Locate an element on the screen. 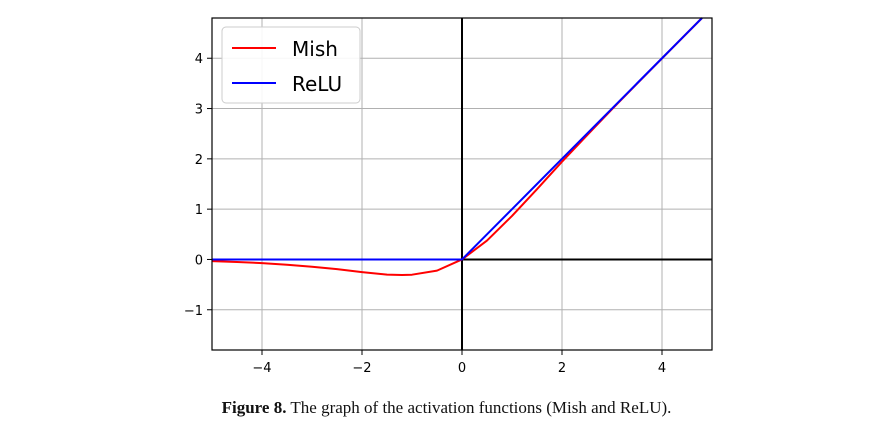  legend-relu-label: ReLU is located at coordinates (317, 84).